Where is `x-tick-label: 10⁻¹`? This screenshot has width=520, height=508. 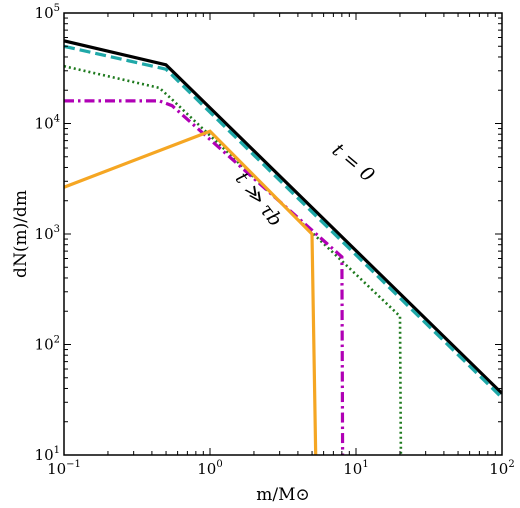 x-tick-label: 10⁻¹ is located at coordinates (64, 468).